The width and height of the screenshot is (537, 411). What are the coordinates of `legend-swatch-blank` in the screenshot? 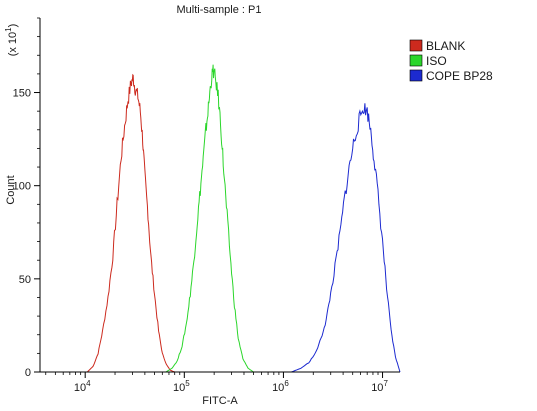 It's located at (416, 45).